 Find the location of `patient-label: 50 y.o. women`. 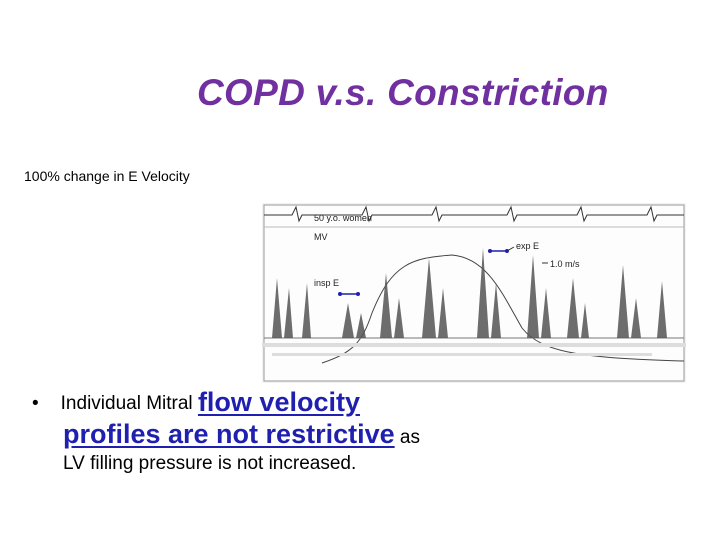

patient-label: 50 y.o. women is located at coordinates (343, 218).